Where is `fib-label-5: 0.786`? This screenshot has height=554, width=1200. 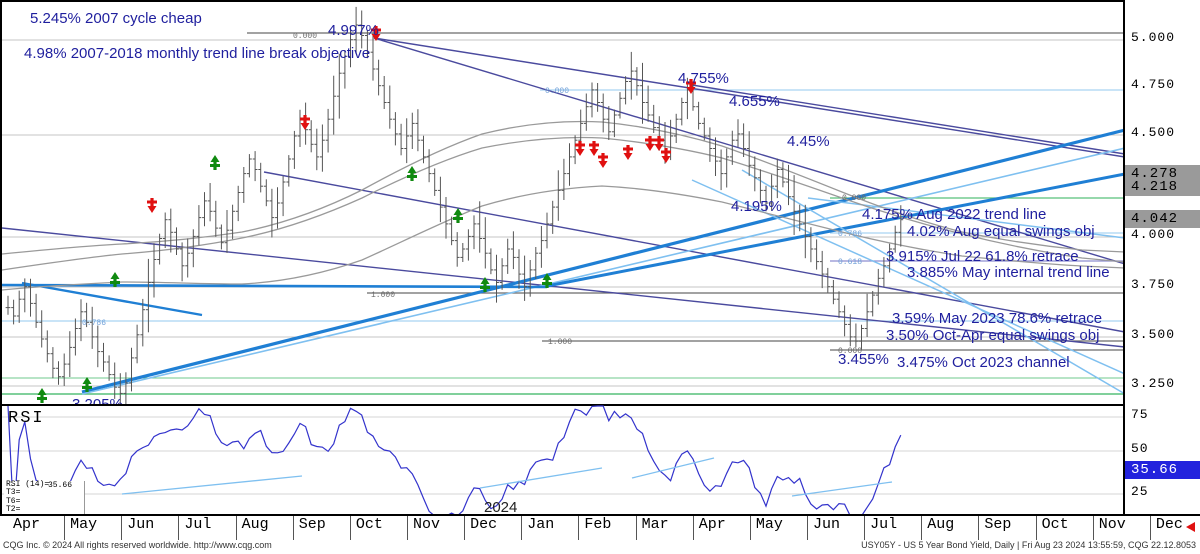
fib-label-5: 0.786 is located at coordinates (850, 234).